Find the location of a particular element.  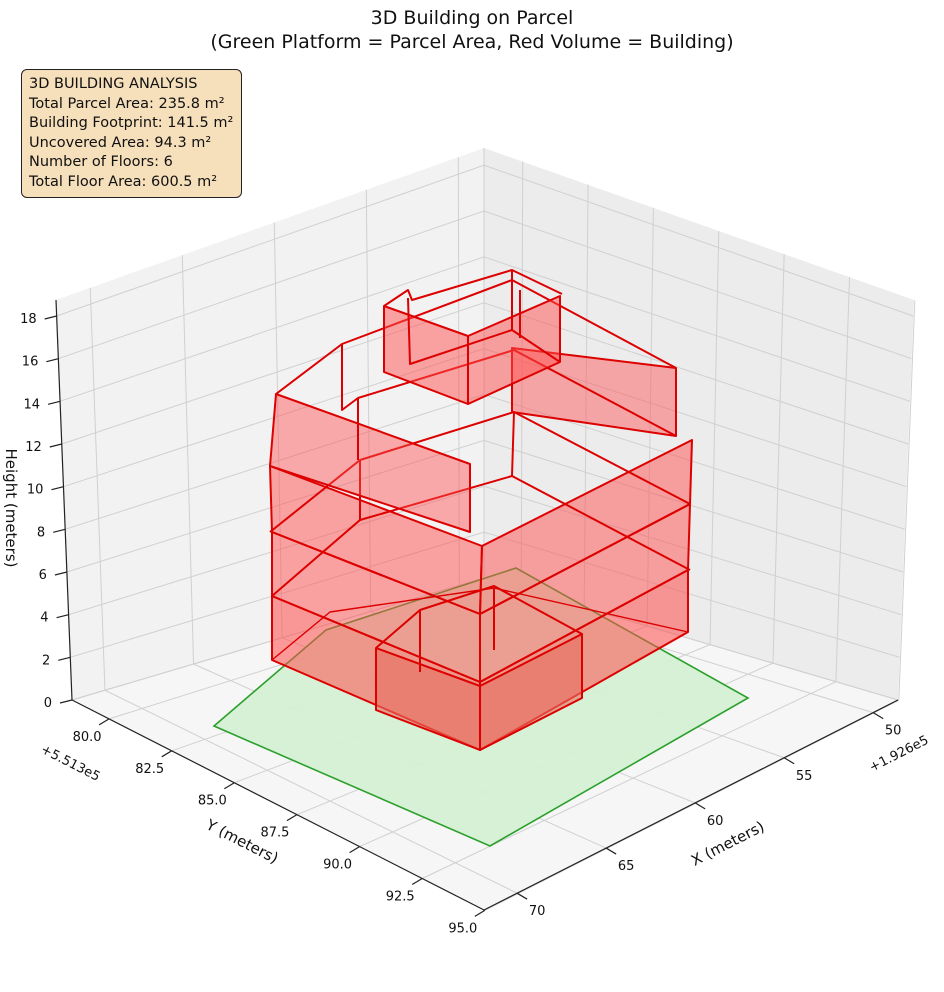

z-axis-label: Height (meters) is located at coordinates (11, 508).